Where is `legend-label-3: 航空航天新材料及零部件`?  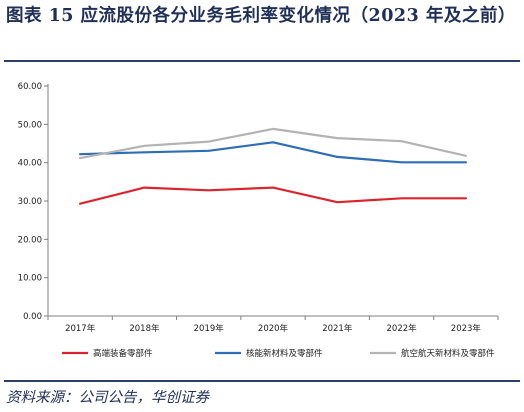 legend-label-3: 航空航天新材料及零部件 is located at coordinates (448, 353).